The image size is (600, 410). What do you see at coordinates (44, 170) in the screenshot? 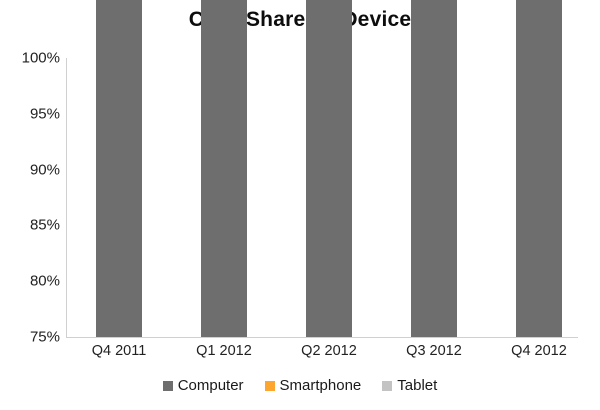
I see `y-axis-tick-label: 90%` at bounding box center [44, 170].